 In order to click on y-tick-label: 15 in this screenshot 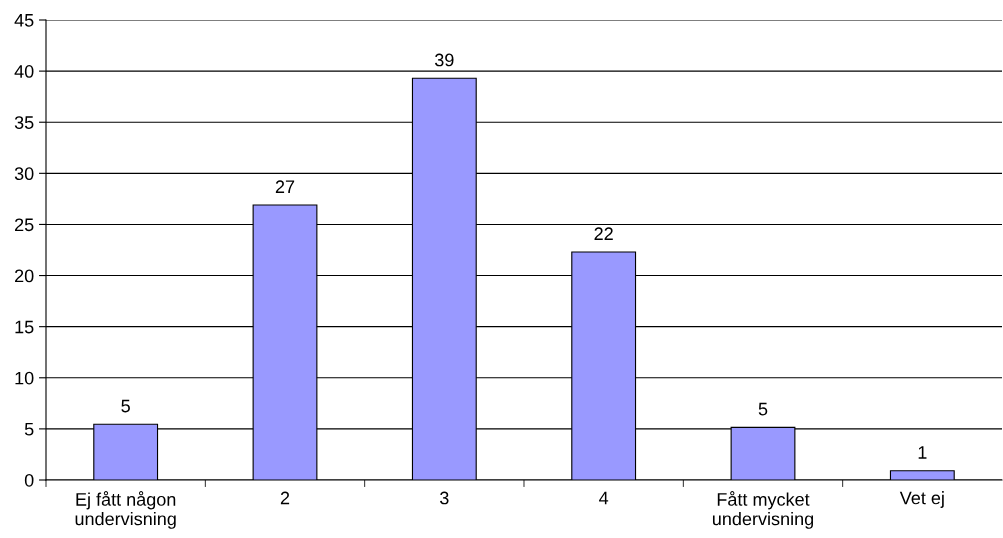, I will do `click(24, 327)`.